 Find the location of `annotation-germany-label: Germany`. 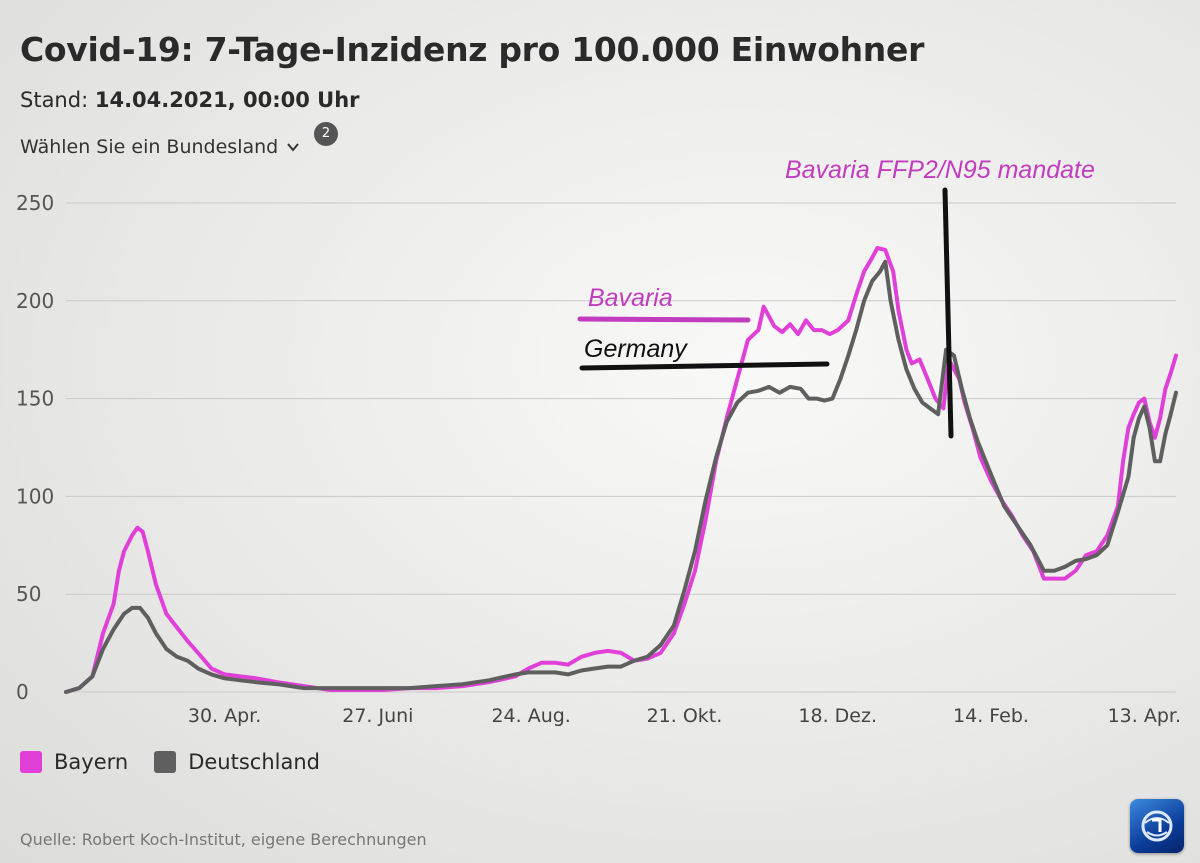

annotation-germany-label: Germany is located at coordinates (636, 349).